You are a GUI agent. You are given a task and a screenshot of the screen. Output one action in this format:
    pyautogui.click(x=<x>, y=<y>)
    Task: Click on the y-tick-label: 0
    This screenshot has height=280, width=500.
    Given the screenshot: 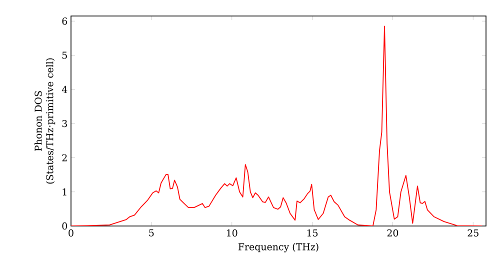 What is the action you would take?
    pyautogui.click(x=65, y=226)
    